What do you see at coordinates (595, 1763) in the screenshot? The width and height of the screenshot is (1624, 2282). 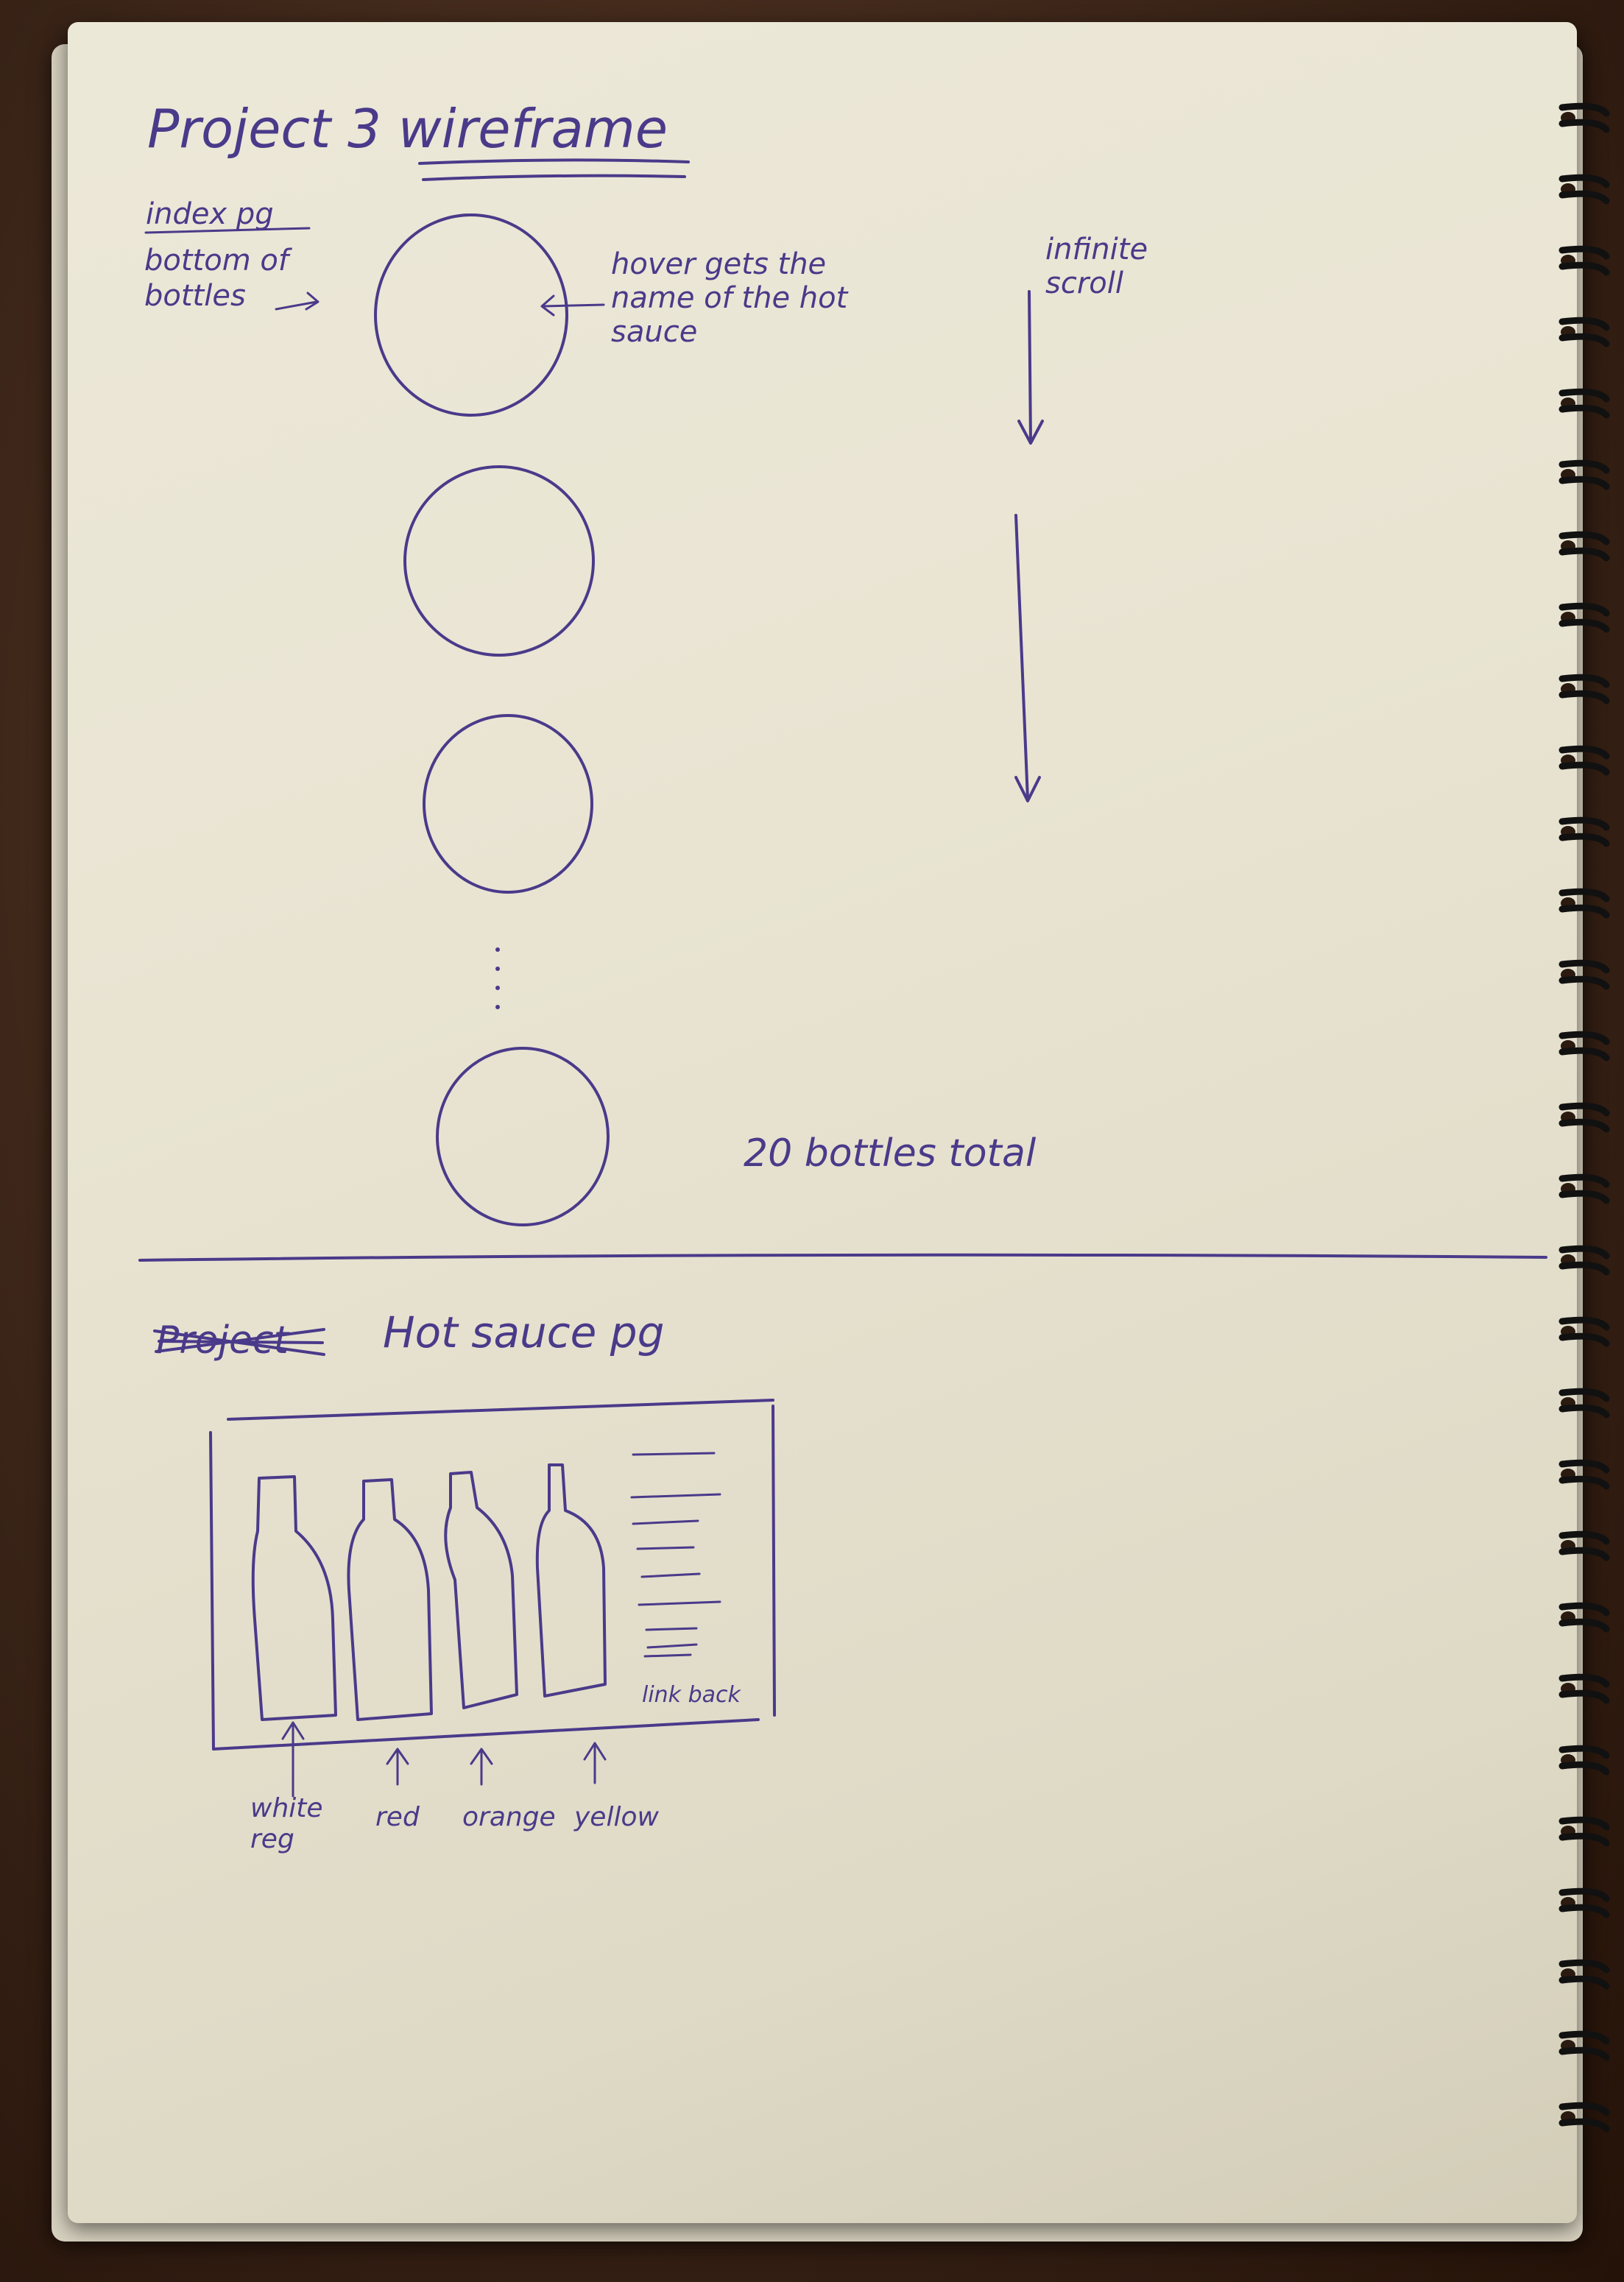 I see `arrow-yellow` at bounding box center [595, 1763].